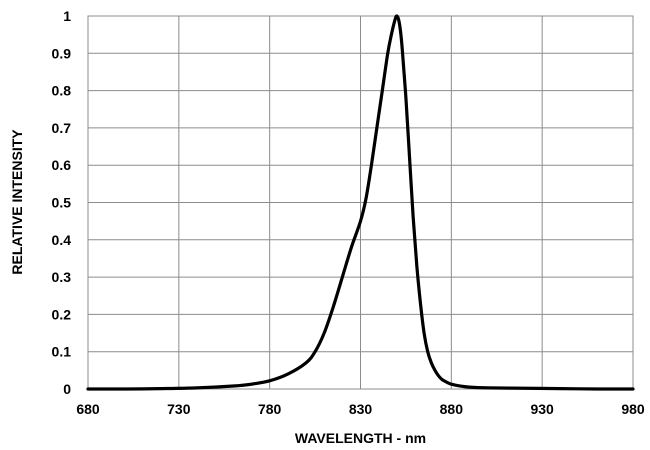  Describe the element at coordinates (633, 409) in the screenshot. I see `x-tick-label: 980` at that location.